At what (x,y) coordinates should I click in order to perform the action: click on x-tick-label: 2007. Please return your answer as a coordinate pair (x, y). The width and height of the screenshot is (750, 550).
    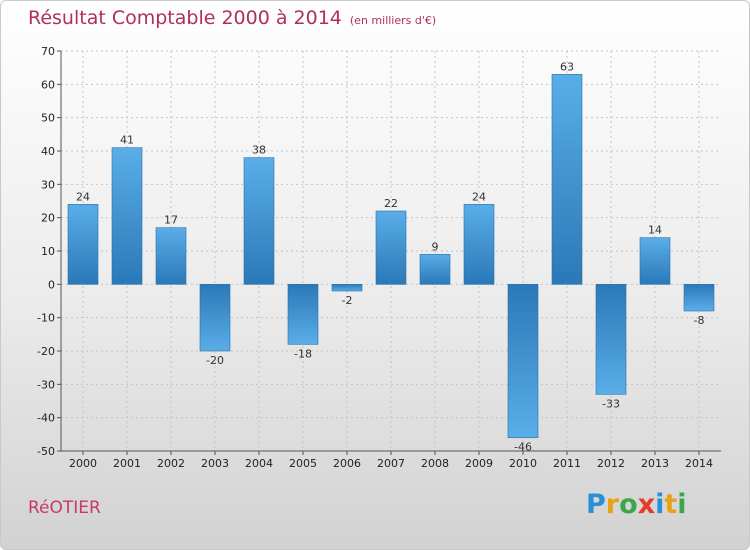
    Looking at the image, I should click on (391, 463).